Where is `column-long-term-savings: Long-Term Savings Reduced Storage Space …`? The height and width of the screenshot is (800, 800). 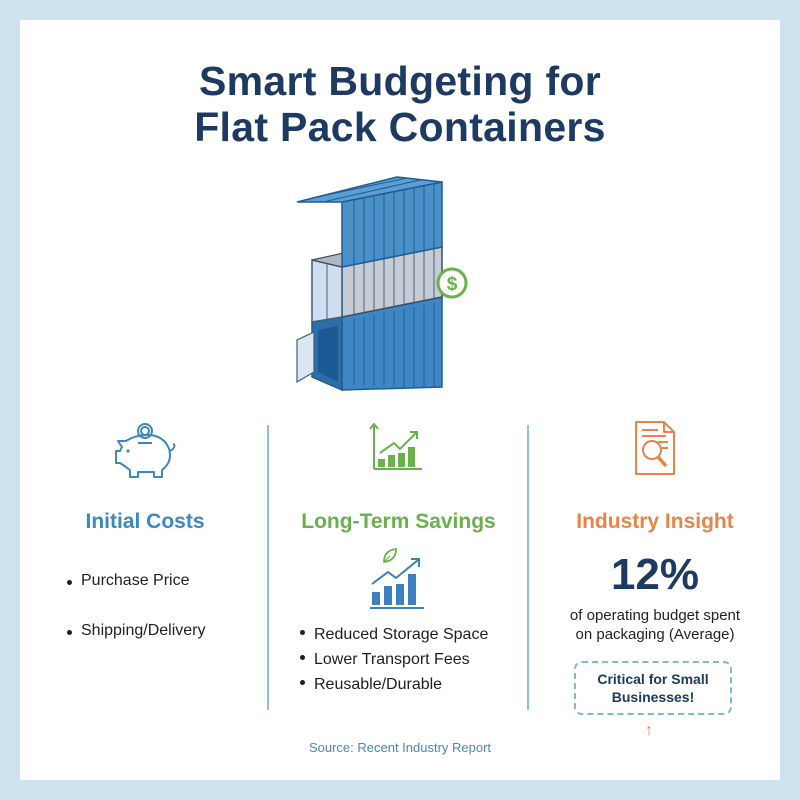
column-long-term-savings: Long-Term Savings Reduced Storage Space … is located at coordinates (398, 560).